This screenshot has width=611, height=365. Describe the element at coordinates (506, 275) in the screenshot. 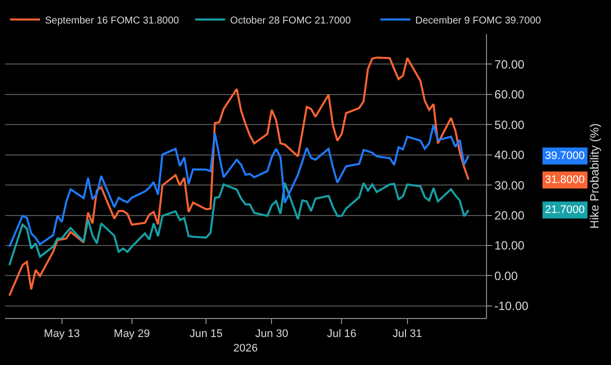

I see `y-tick-label: 0.00` at that location.